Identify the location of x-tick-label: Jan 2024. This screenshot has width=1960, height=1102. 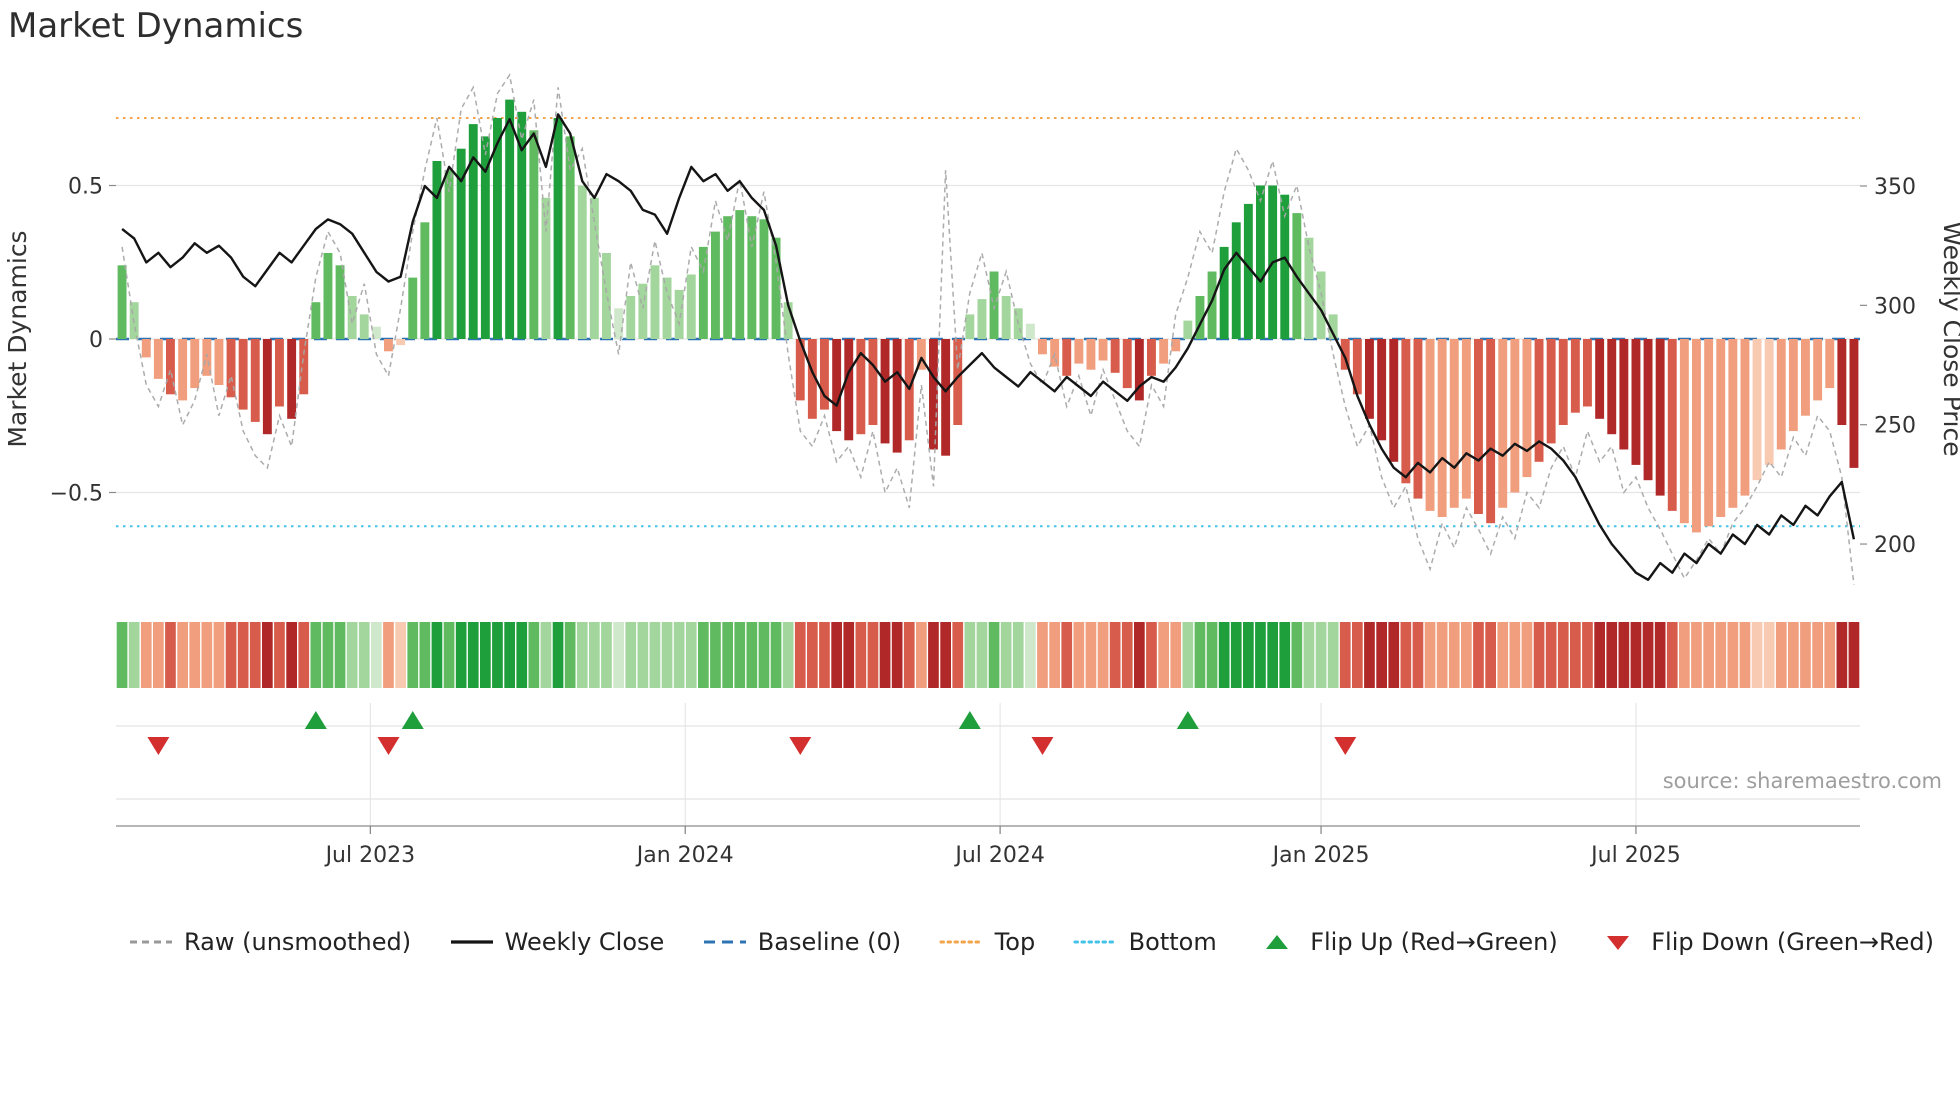
(684, 855).